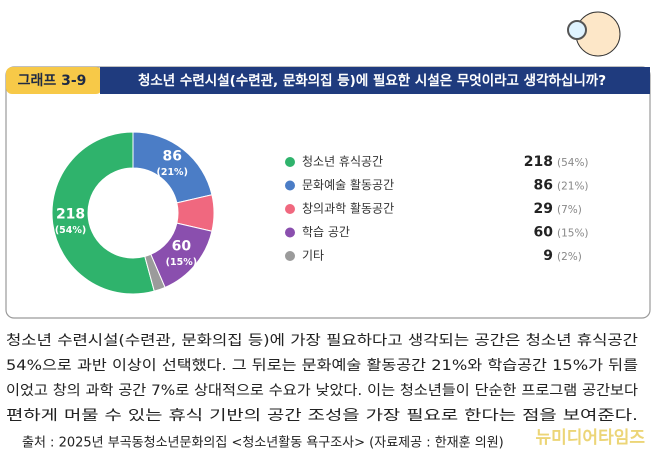 This screenshot has width=658, height=463. I want to click on slice-percent-label: (54%), so click(70, 230).